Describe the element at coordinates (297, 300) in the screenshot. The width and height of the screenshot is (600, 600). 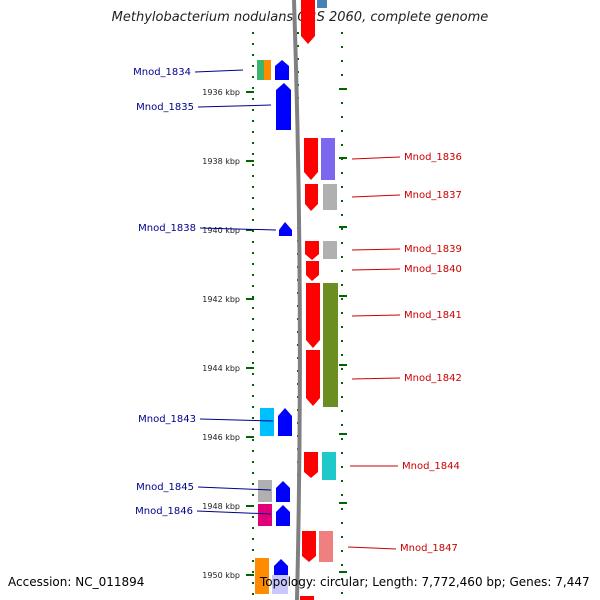
I see `genome-backbone` at that location.